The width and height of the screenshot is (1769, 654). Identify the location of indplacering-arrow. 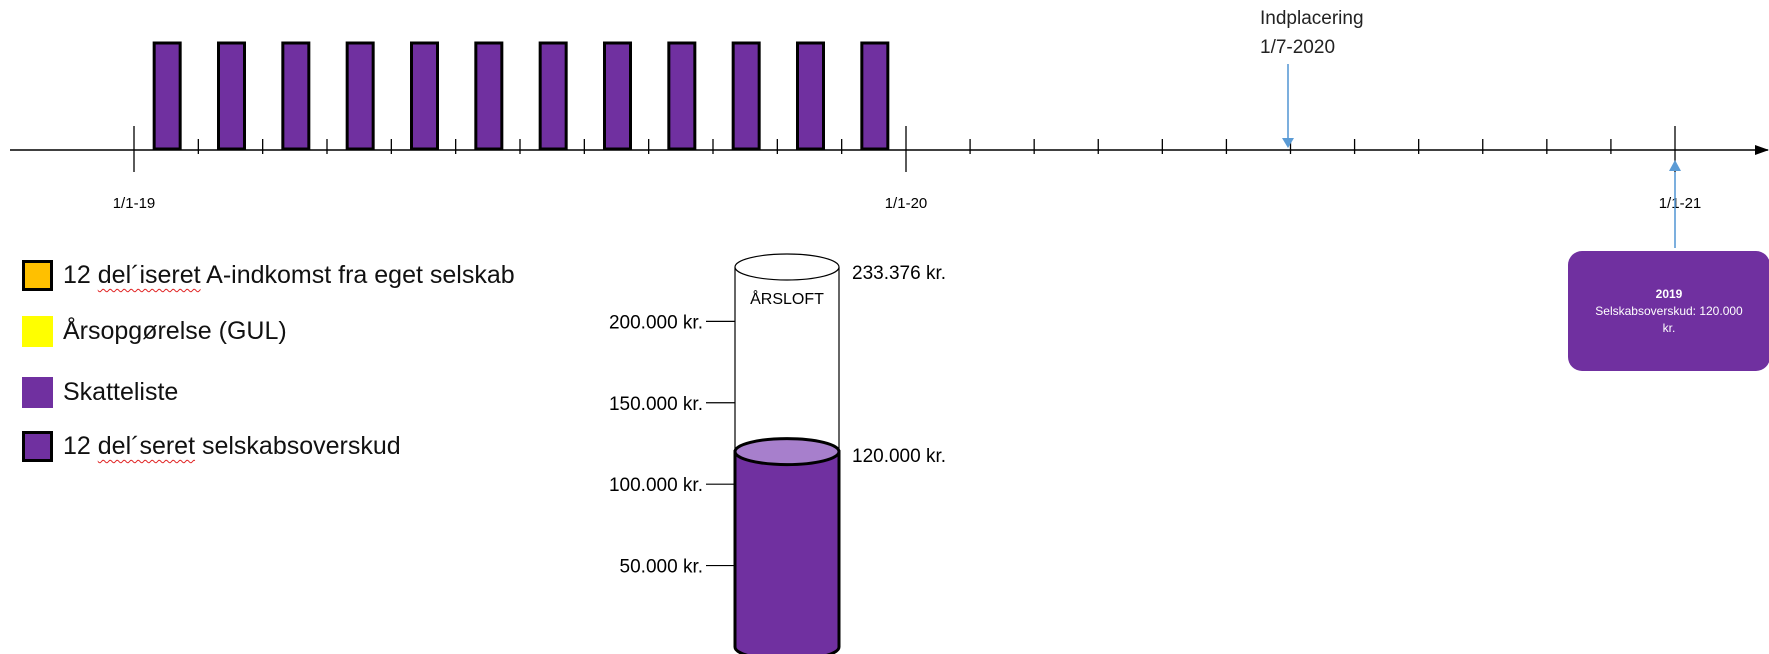
(1288, 106).